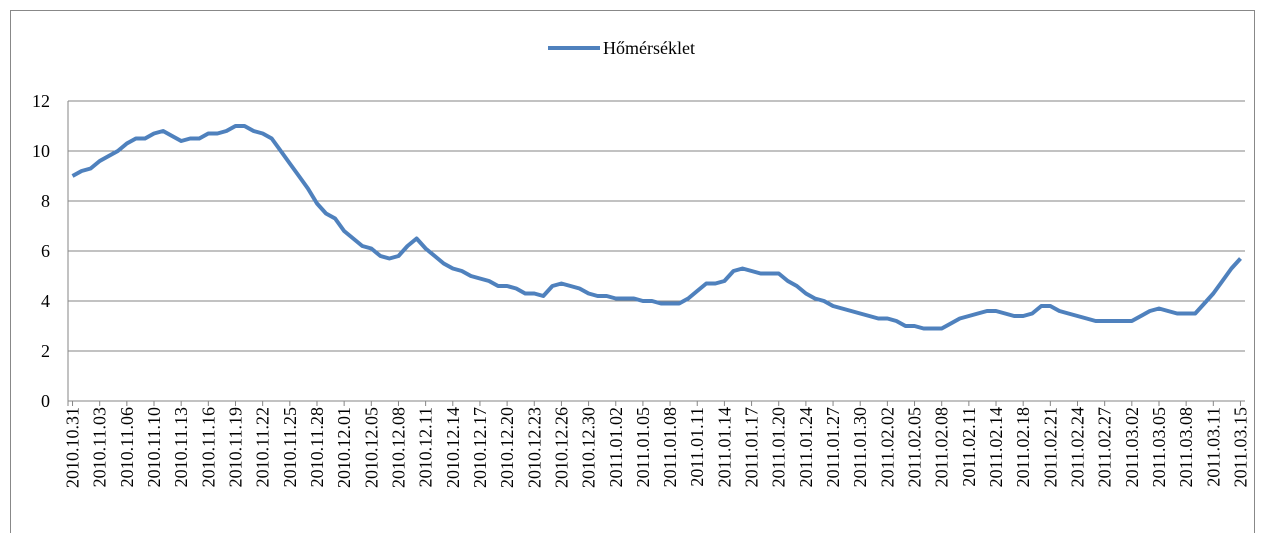  I want to click on y-tick-label: 2, so click(45, 351).